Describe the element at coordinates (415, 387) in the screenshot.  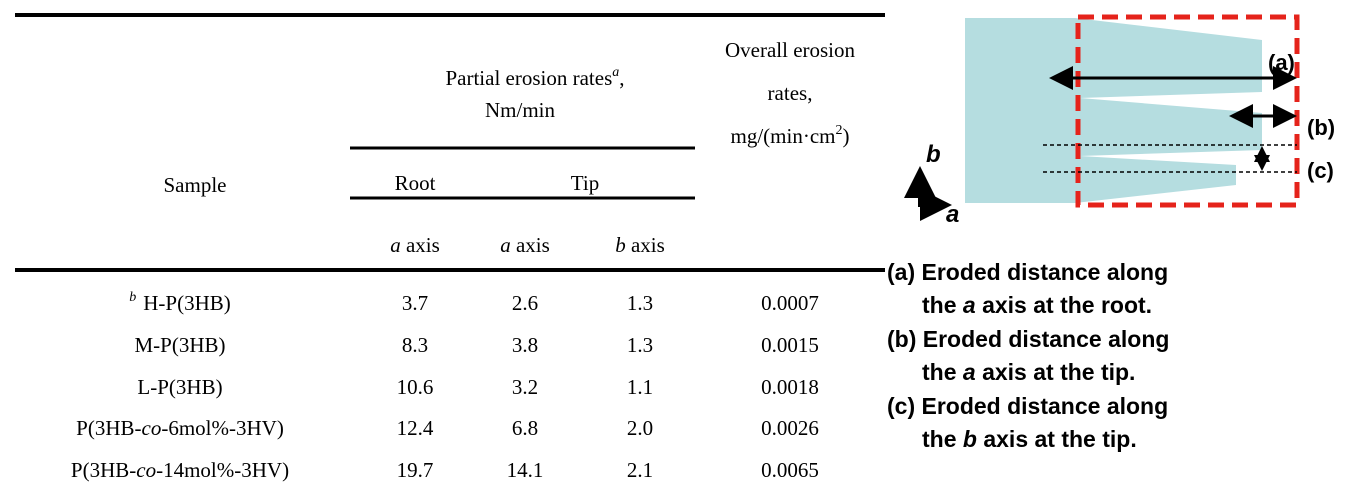
I see `value-cell: 10.6` at that location.